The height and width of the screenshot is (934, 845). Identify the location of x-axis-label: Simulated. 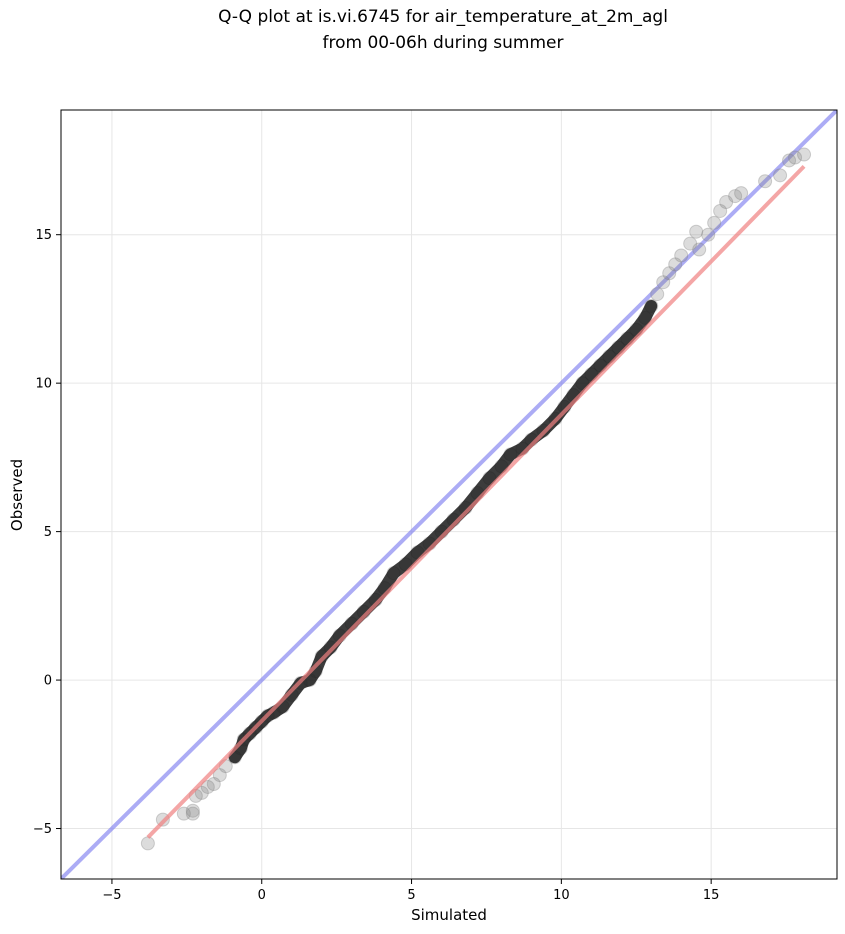
(449, 915).